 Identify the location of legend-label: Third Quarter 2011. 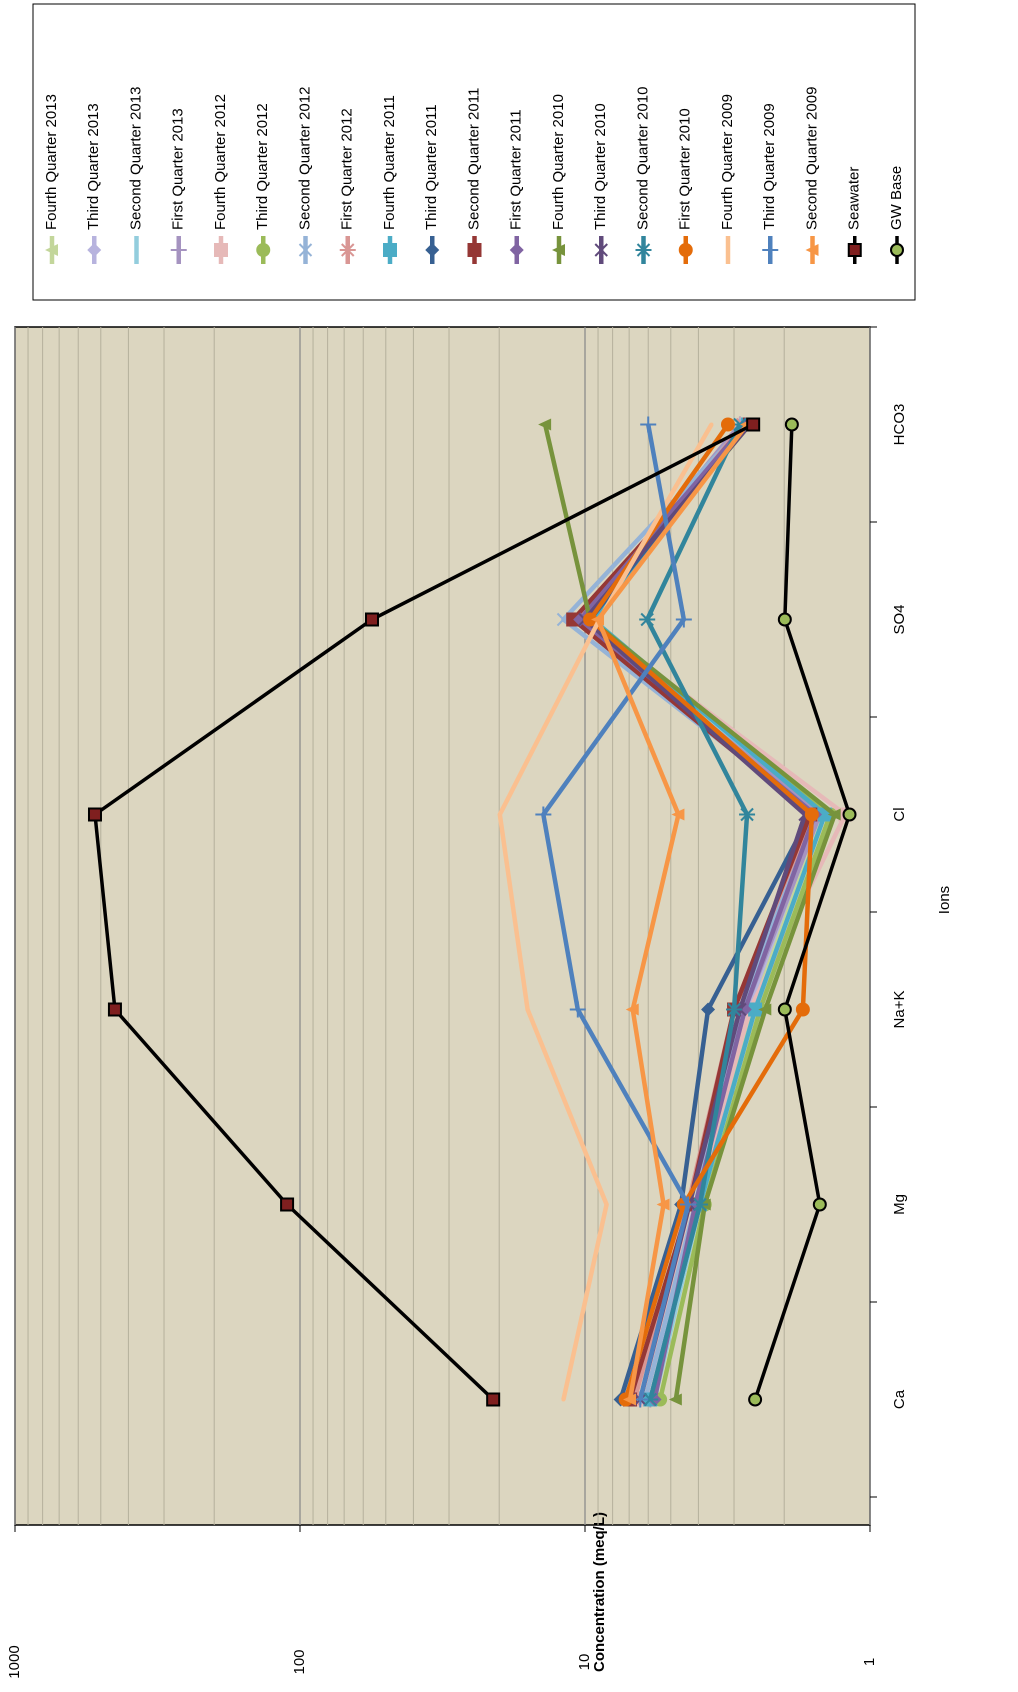
(431, 167).